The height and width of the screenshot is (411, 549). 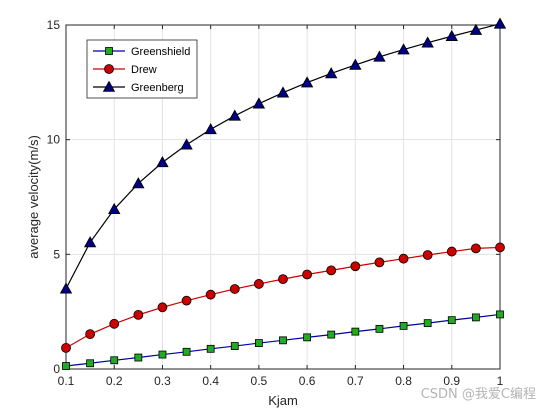 What do you see at coordinates (54, 140) in the screenshot?
I see `y-tick-label: 10` at bounding box center [54, 140].